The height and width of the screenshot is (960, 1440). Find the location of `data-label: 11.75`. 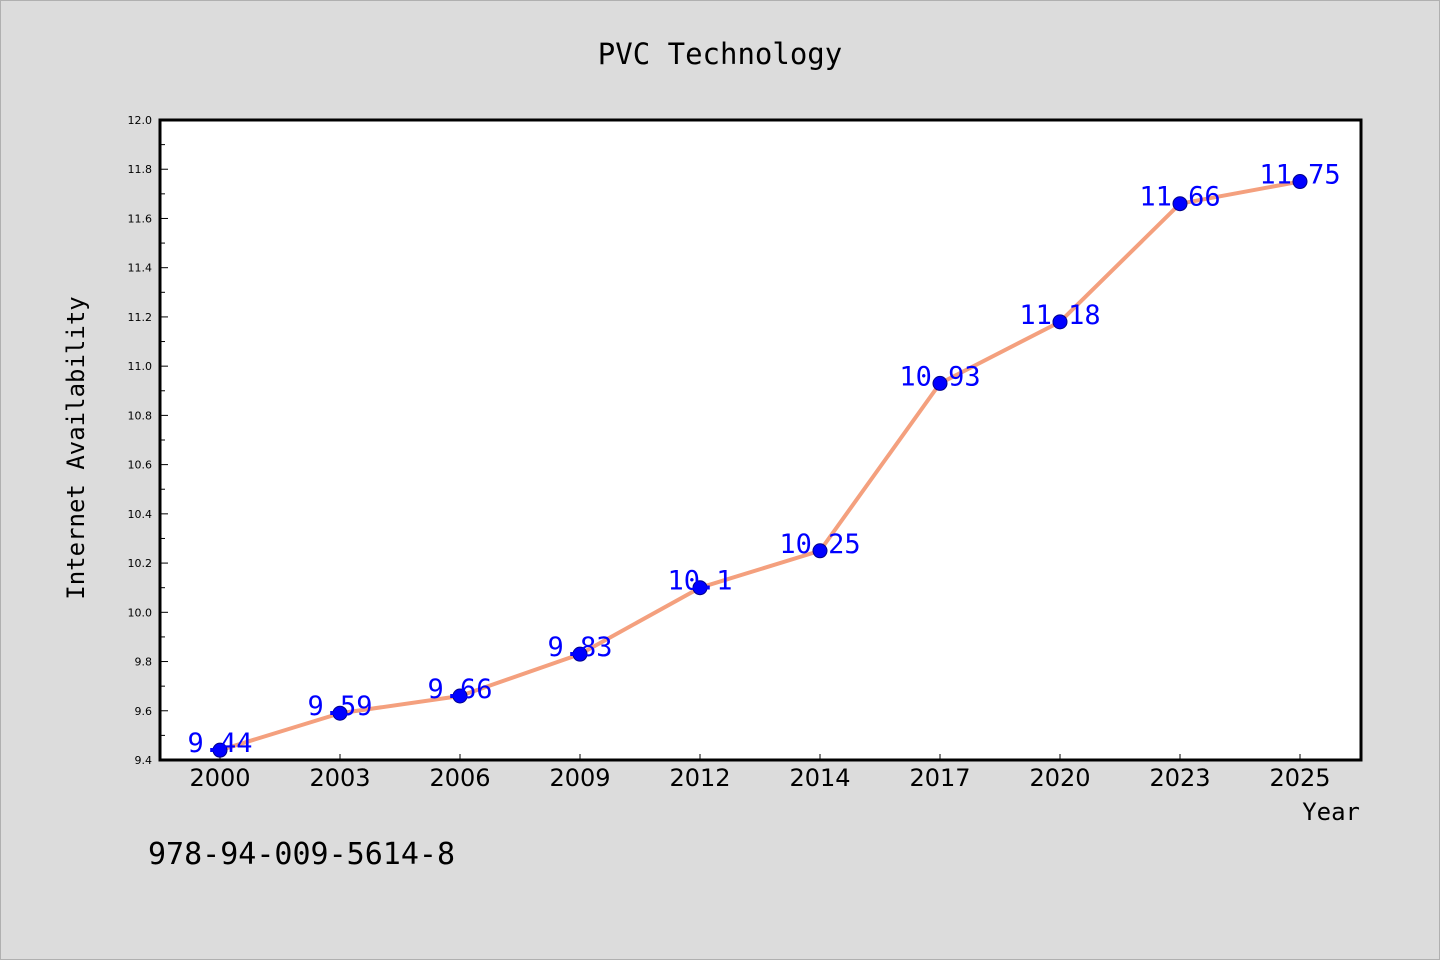

data-label: 11.75 is located at coordinates (1299, 175).